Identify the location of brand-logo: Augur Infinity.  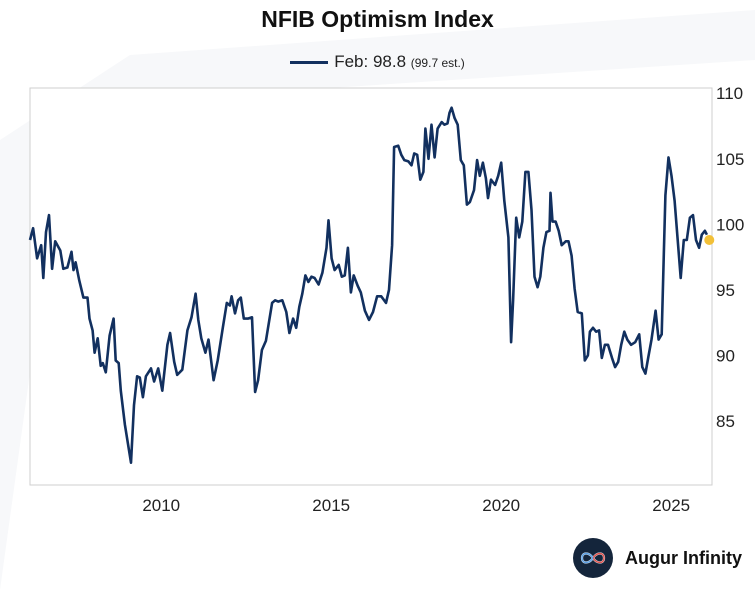
(657, 558).